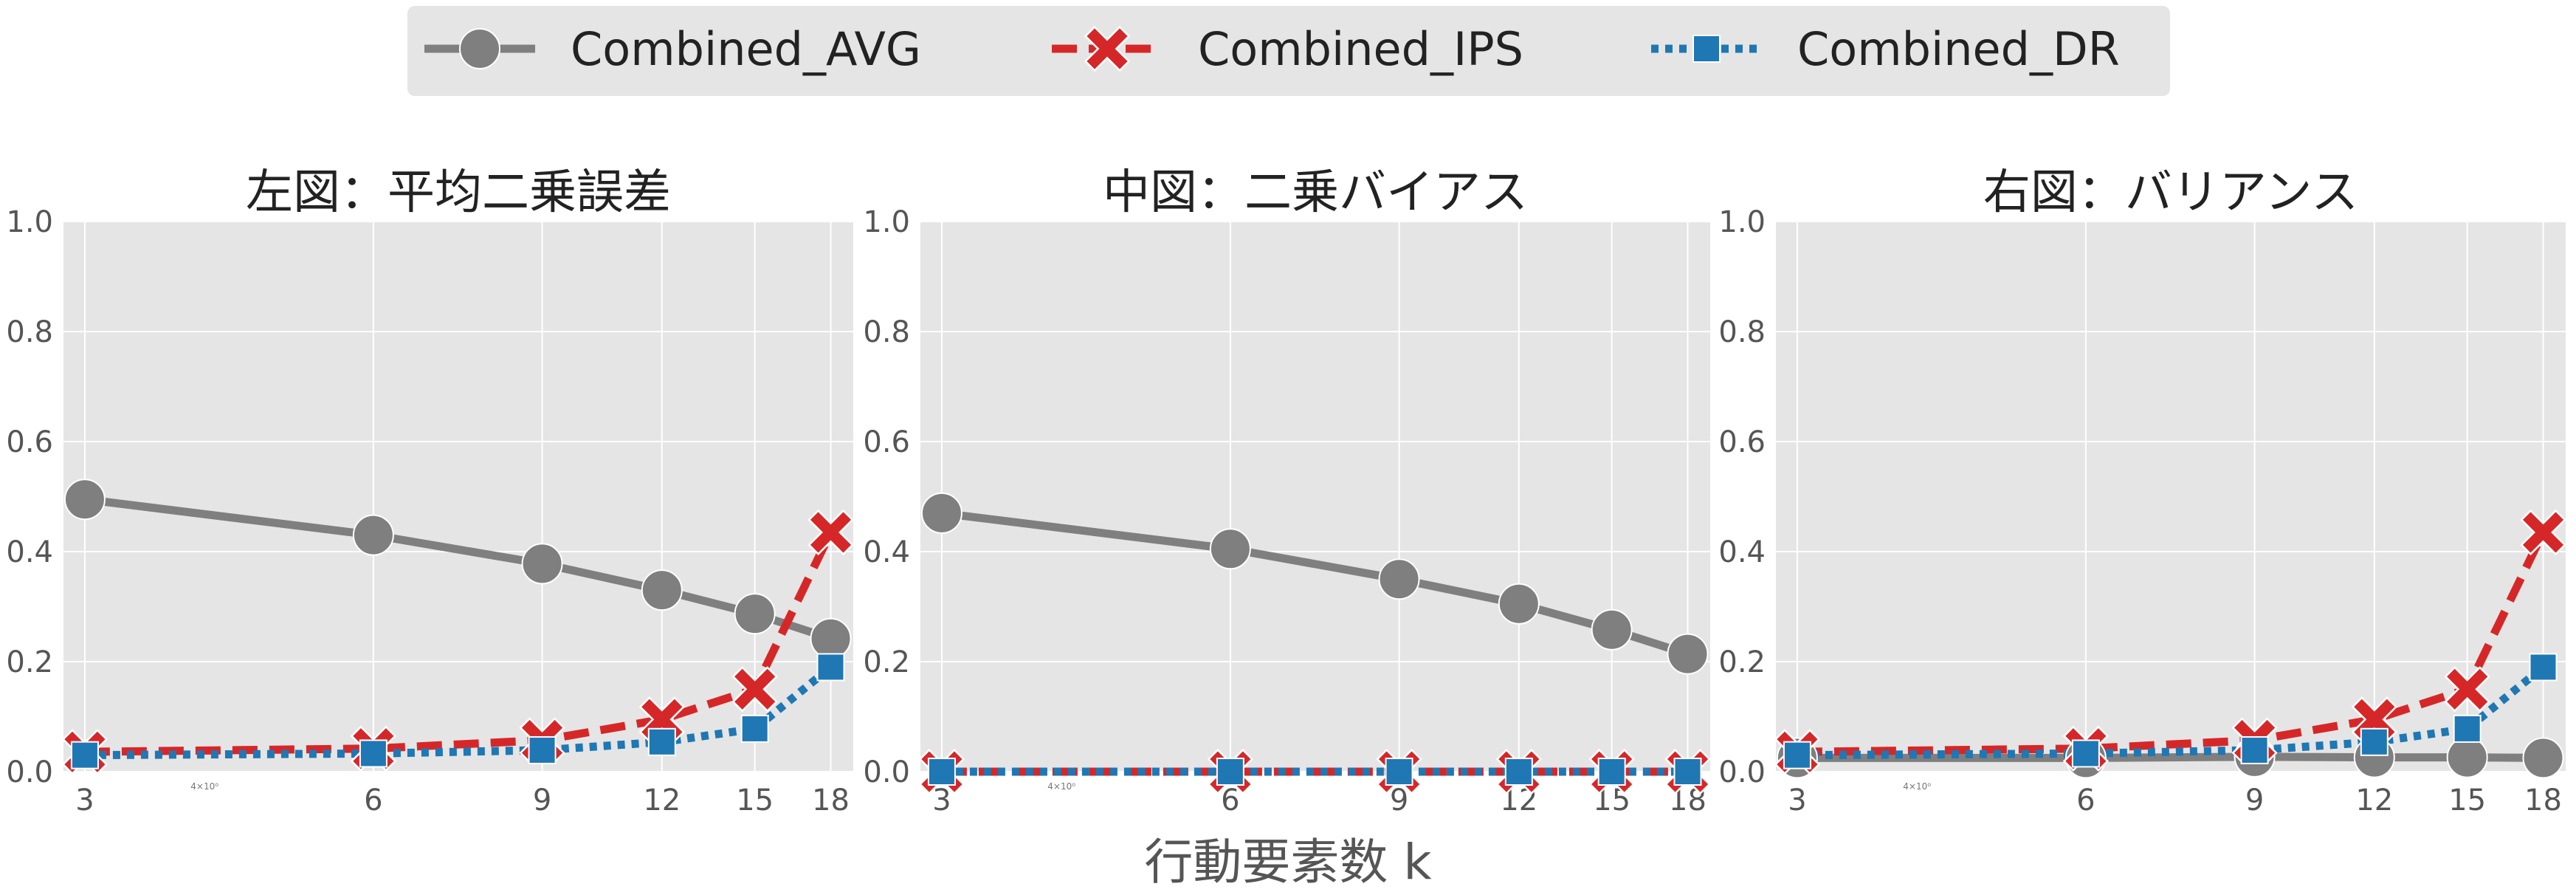 The height and width of the screenshot is (895, 2576). Describe the element at coordinates (2374, 800) in the screenshot. I see `x-tick-label: 12` at that location.